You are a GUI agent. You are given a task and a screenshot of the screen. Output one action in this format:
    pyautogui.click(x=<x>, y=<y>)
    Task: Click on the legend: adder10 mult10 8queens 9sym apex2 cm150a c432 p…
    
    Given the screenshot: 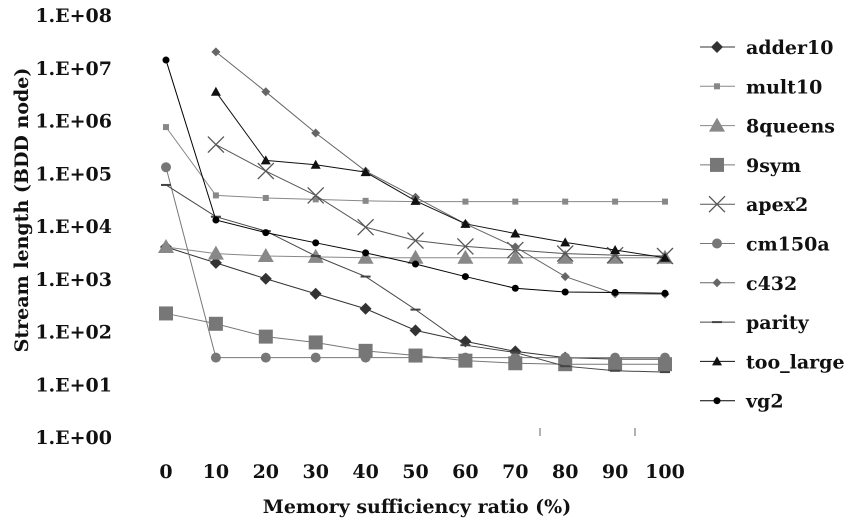 What is the action you would take?
    pyautogui.click(x=772, y=225)
    